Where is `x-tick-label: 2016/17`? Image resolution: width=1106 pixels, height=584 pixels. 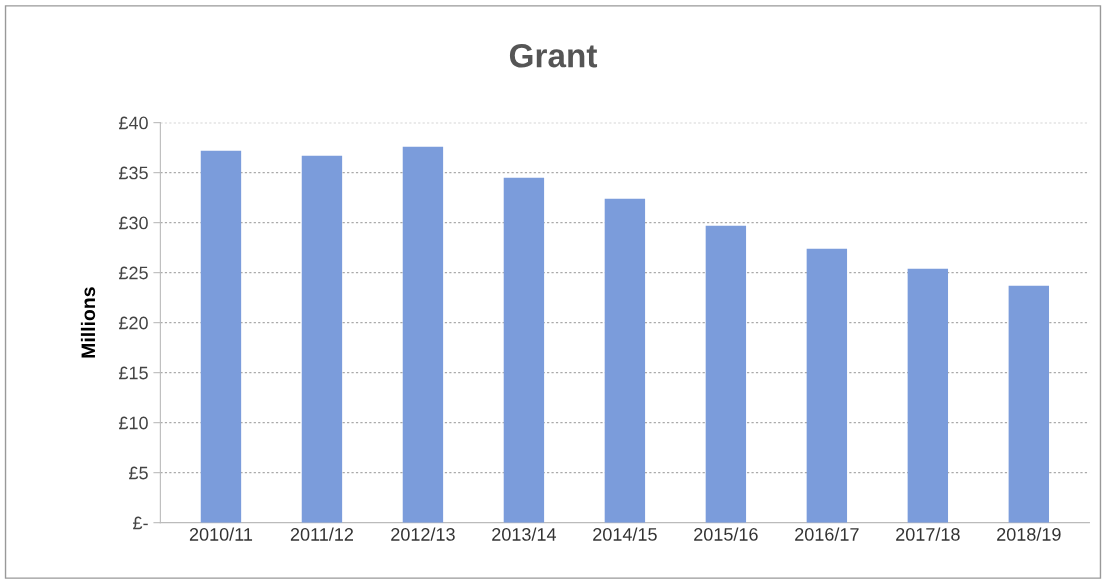
x-tick-label: 2016/17 is located at coordinates (827, 534).